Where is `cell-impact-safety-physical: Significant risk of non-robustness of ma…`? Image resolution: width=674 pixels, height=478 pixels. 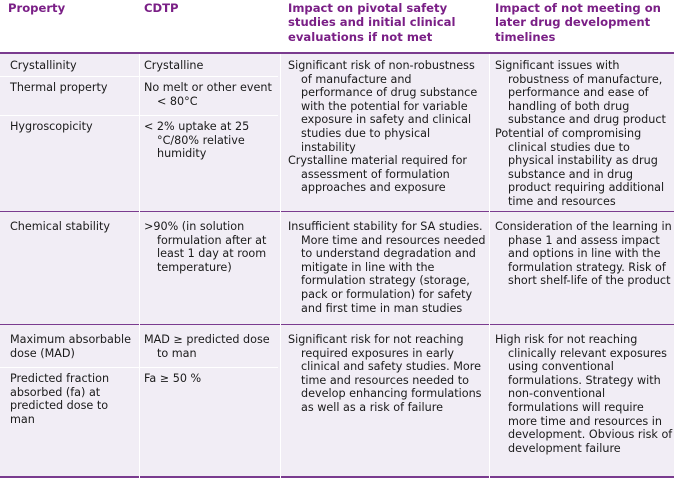 cell-impact-safety-physical: Significant risk of non-robustness of ma… is located at coordinates (387, 127).